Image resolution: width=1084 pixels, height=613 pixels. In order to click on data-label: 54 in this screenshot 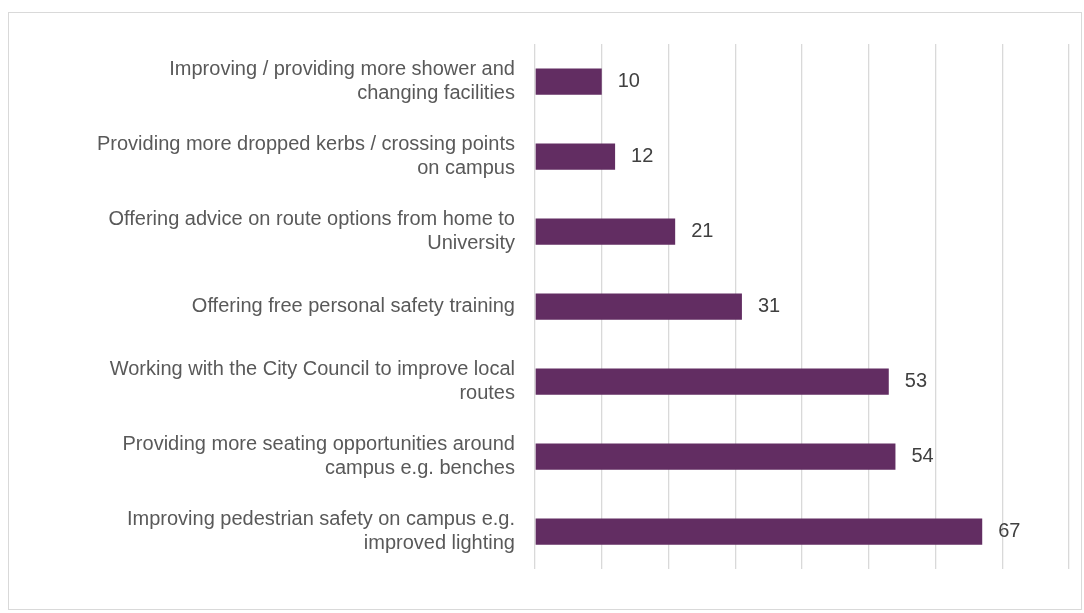, I will do `click(922, 455)`.